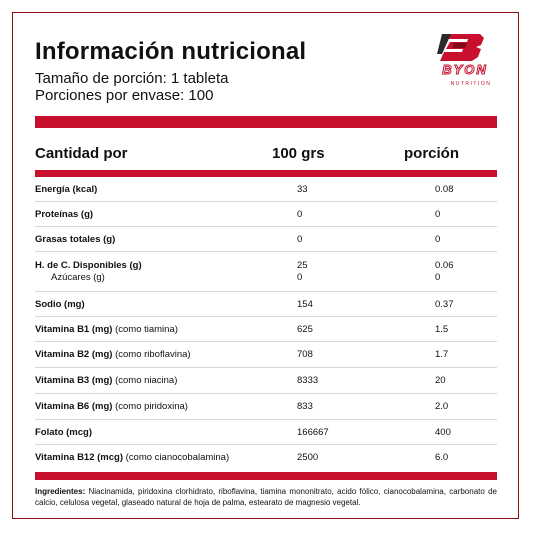  Describe the element at coordinates (305, 354) in the screenshot. I see `value-per-100g: 708` at that location.